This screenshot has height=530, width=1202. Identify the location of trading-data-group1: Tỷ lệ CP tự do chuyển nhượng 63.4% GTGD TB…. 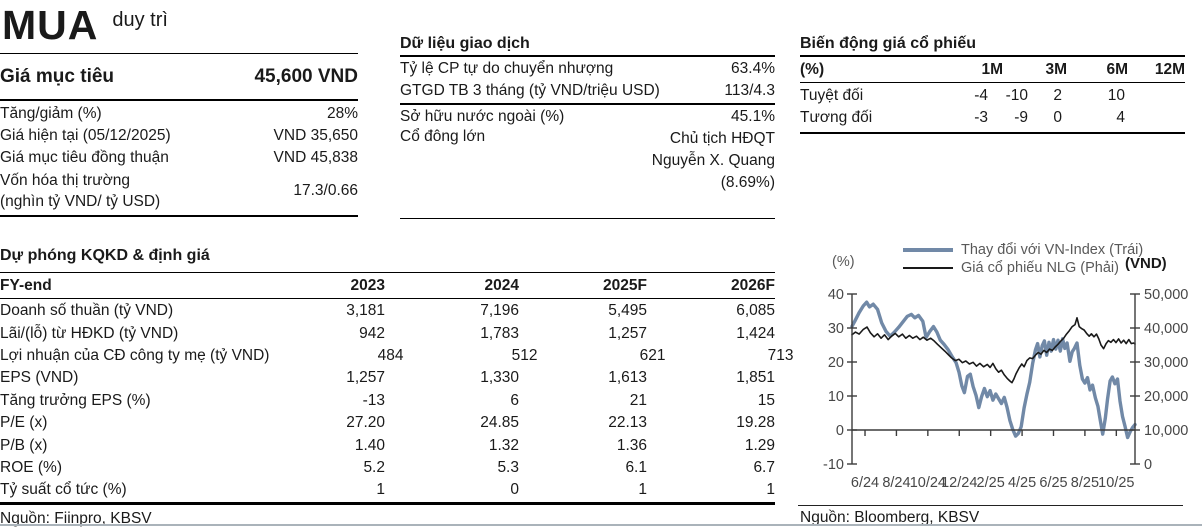
(587, 79).